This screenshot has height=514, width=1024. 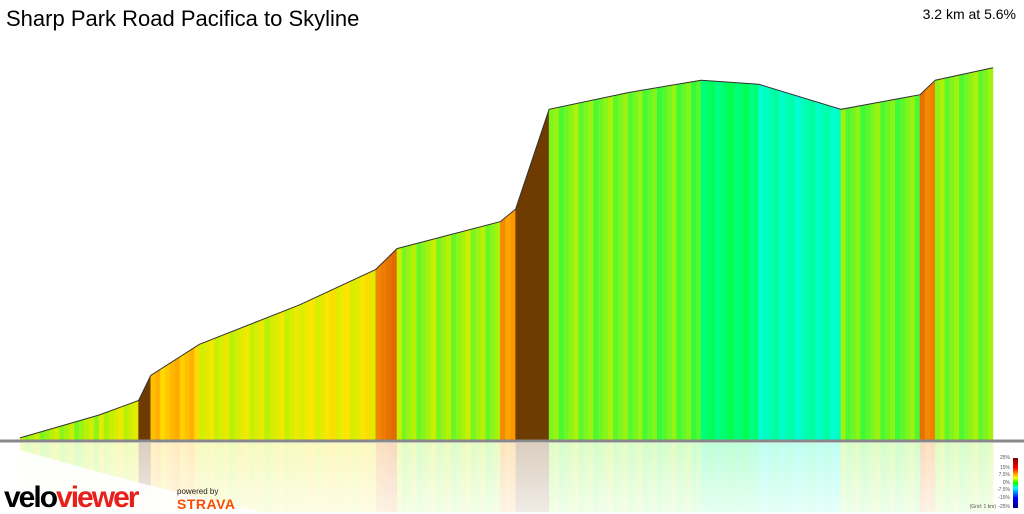 I want to click on legend-label: 7.5%, so click(x=1004, y=475).